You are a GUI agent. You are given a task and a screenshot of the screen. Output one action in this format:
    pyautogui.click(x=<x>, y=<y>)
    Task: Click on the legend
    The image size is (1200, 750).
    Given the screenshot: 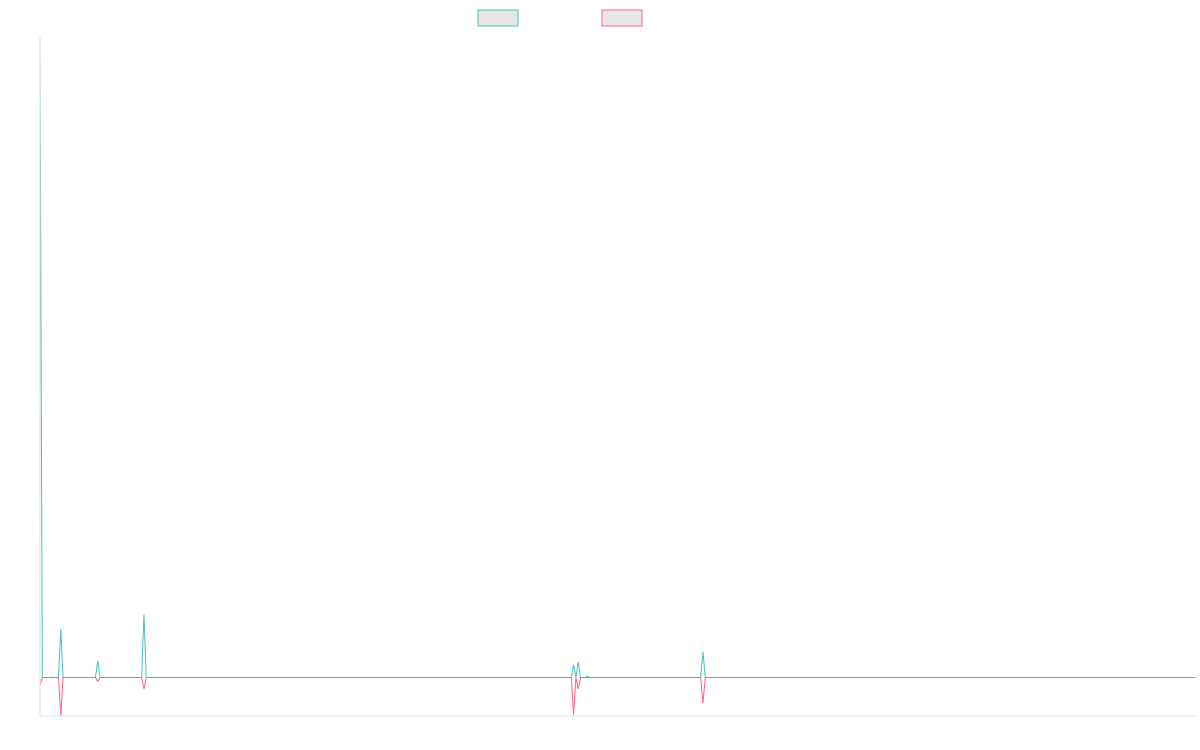 What is the action you would take?
    pyautogui.click(x=560, y=18)
    